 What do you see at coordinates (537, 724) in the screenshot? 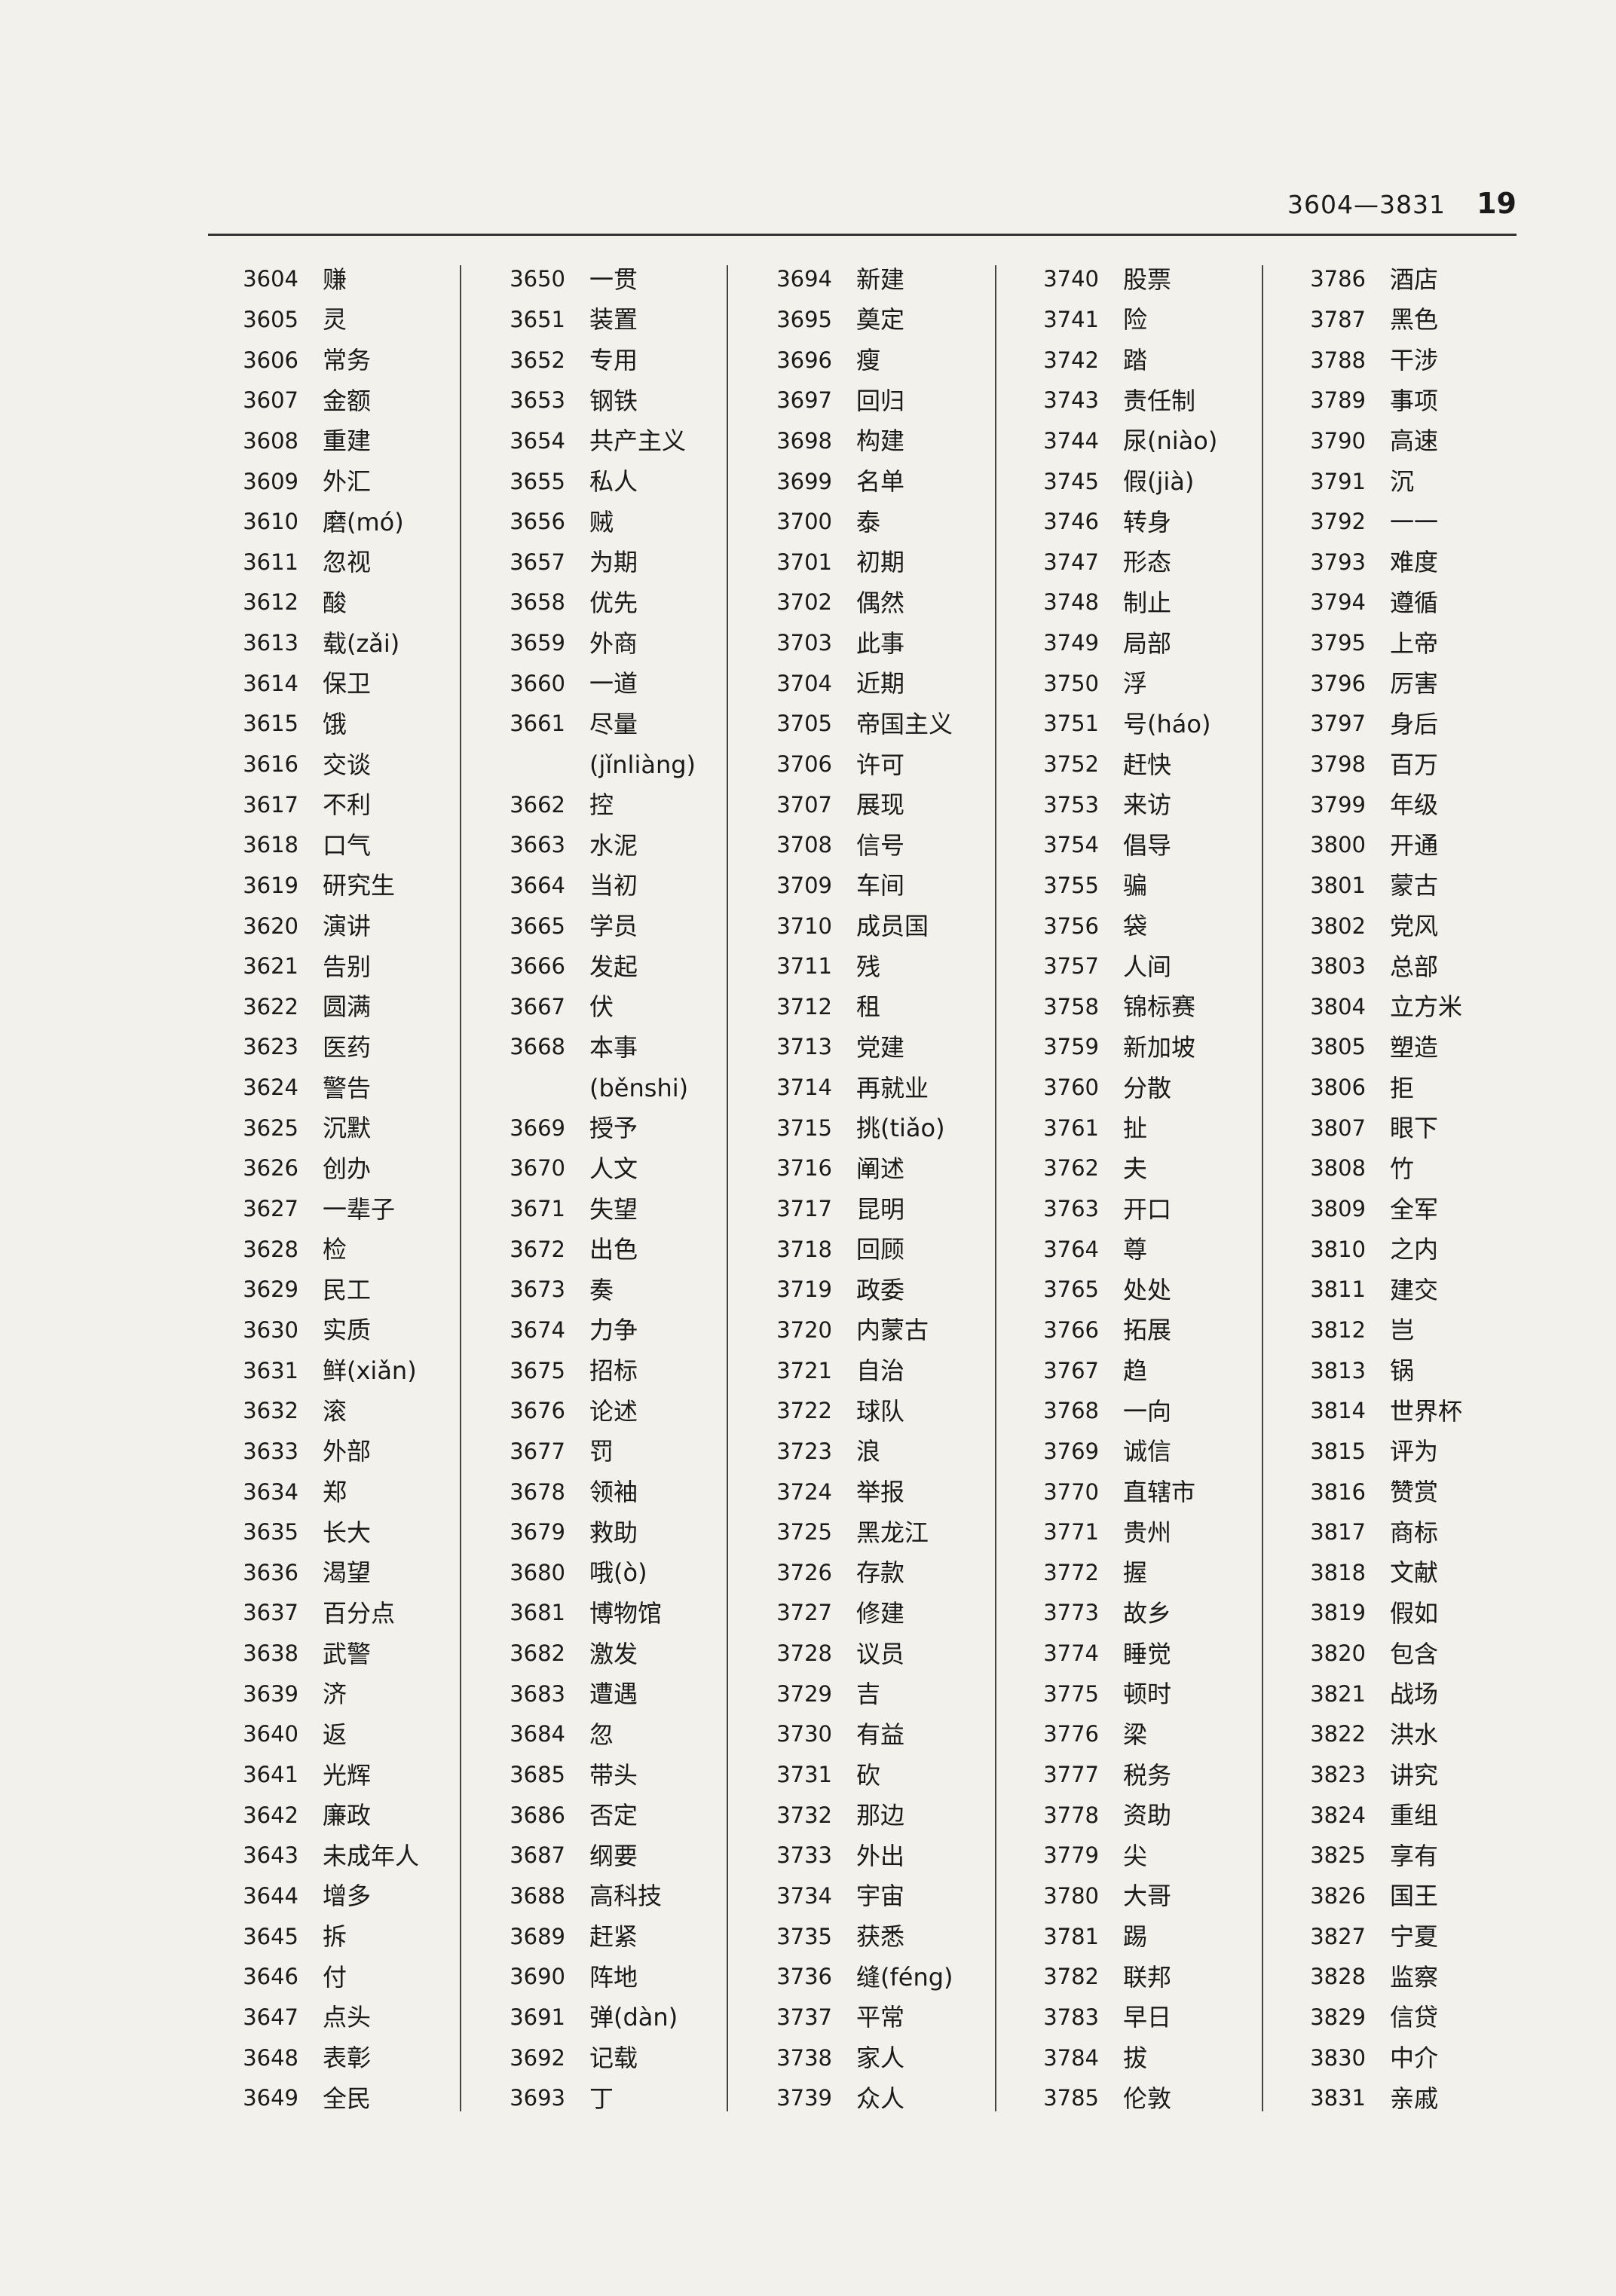
I see `entry-number: 3661` at bounding box center [537, 724].